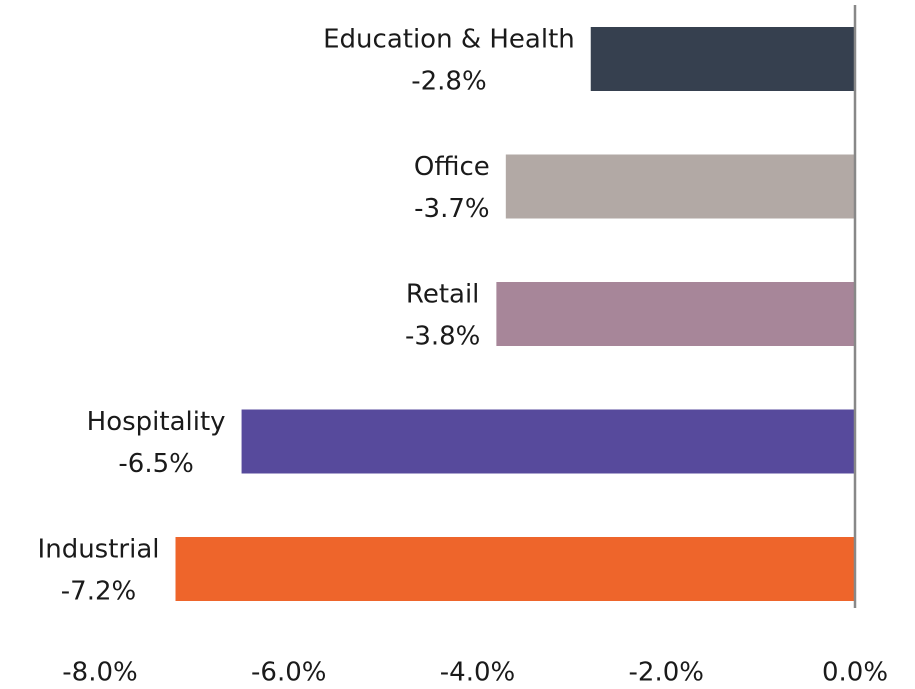 The height and width of the screenshot is (689, 915). Describe the element at coordinates (448, 82) in the screenshot. I see `value-label: -2.8%` at that location.